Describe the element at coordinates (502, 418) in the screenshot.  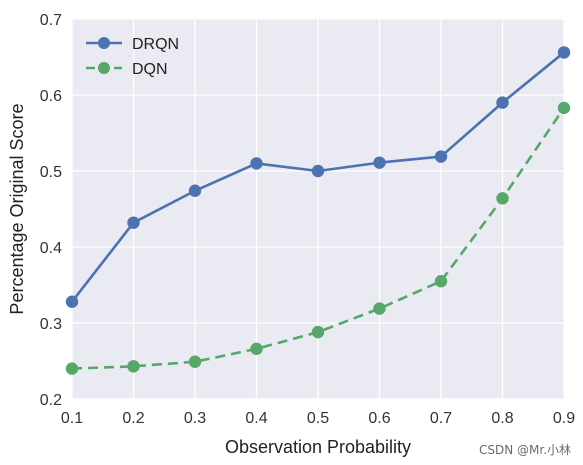
I see `x-tick-label: 0.8` at that location.